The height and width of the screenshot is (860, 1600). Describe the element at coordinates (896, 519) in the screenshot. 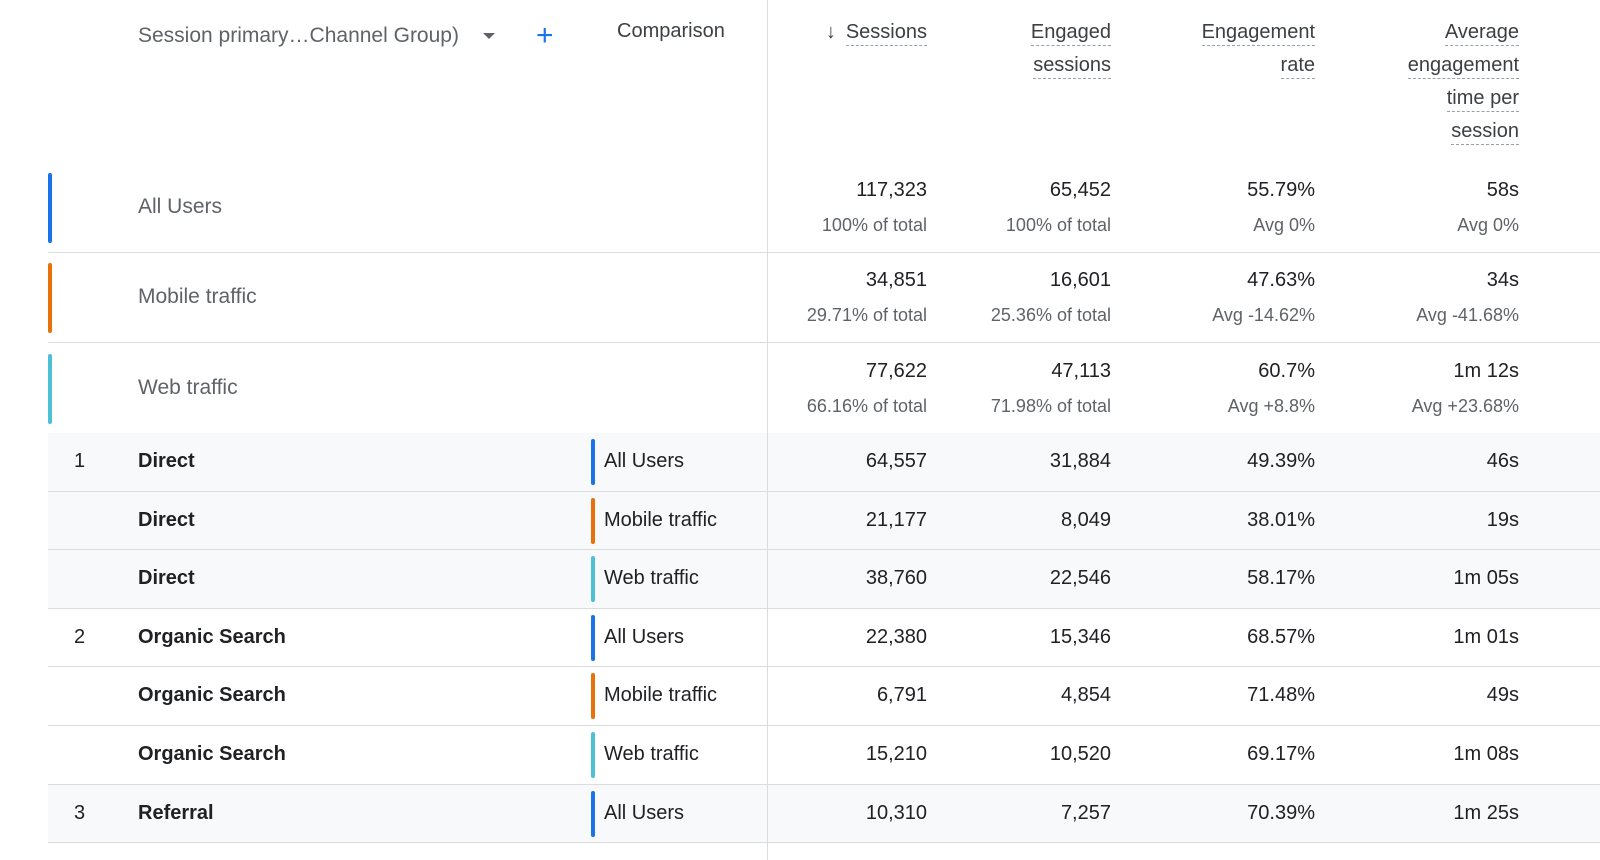

I see `metric-value: 21,177` at that location.